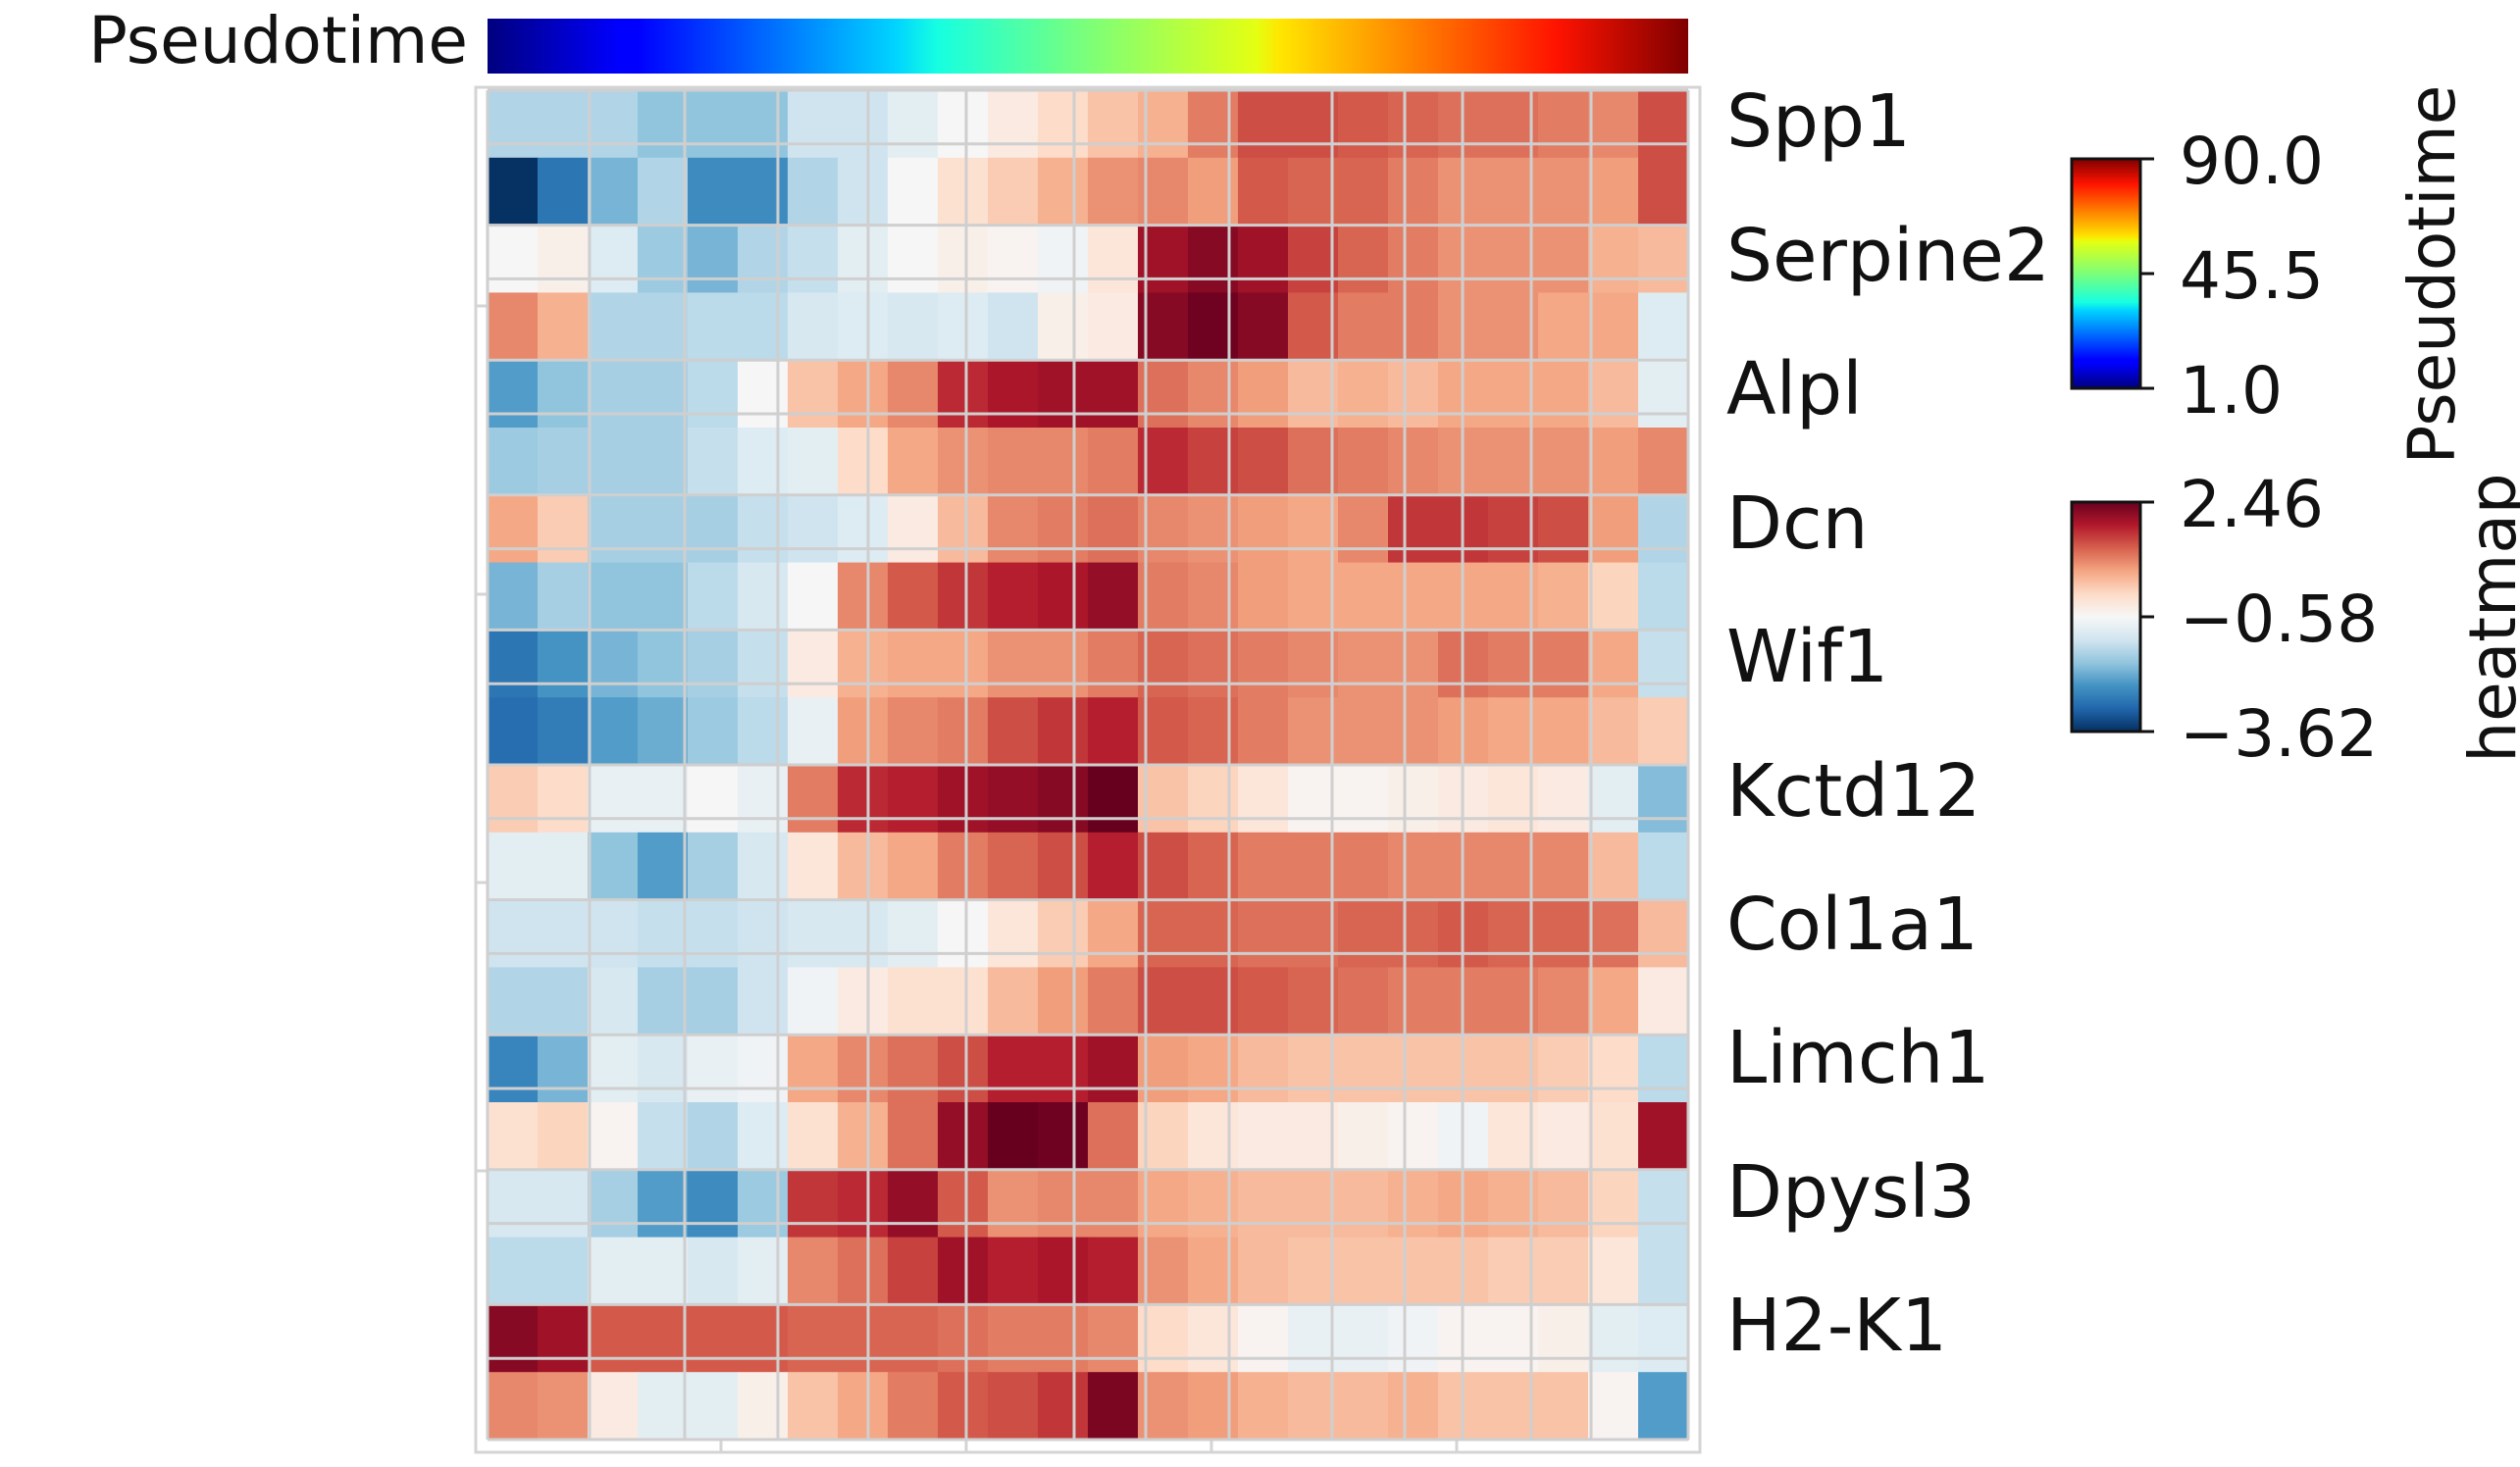 The width and height of the screenshot is (2520, 1467). What do you see at coordinates (2279, 619) in the screenshot?
I see `heatmap-colorbar-tick-mid: −0.58` at bounding box center [2279, 619].